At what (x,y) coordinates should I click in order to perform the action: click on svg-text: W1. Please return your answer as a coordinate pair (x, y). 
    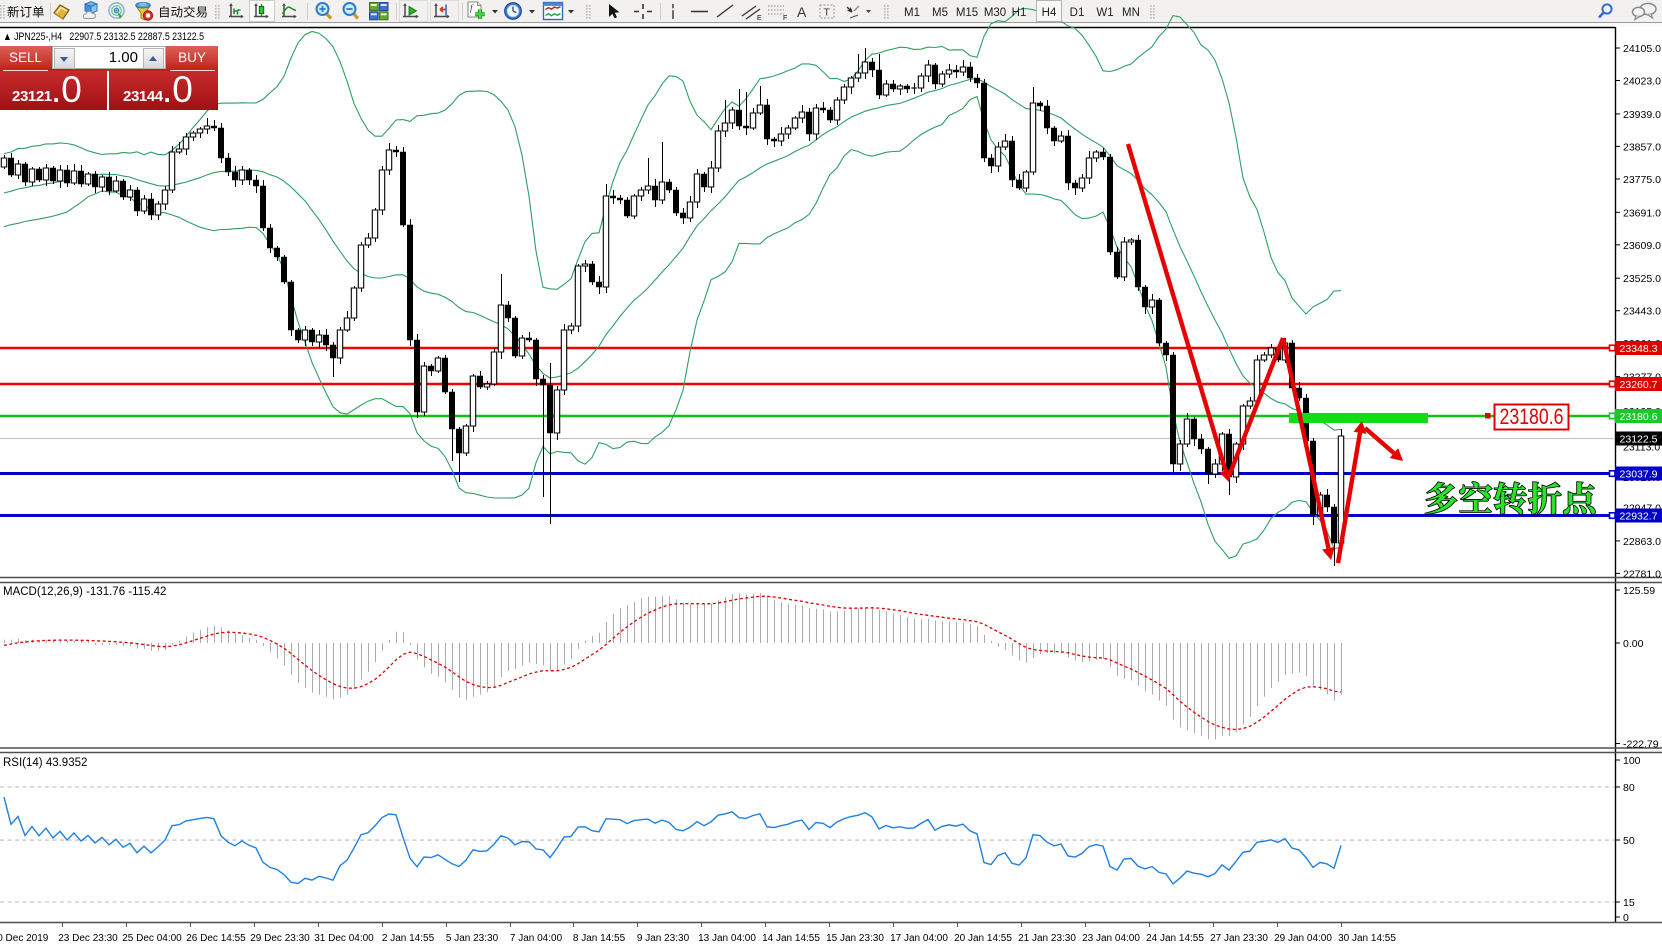
    Looking at the image, I should click on (1104, 13).